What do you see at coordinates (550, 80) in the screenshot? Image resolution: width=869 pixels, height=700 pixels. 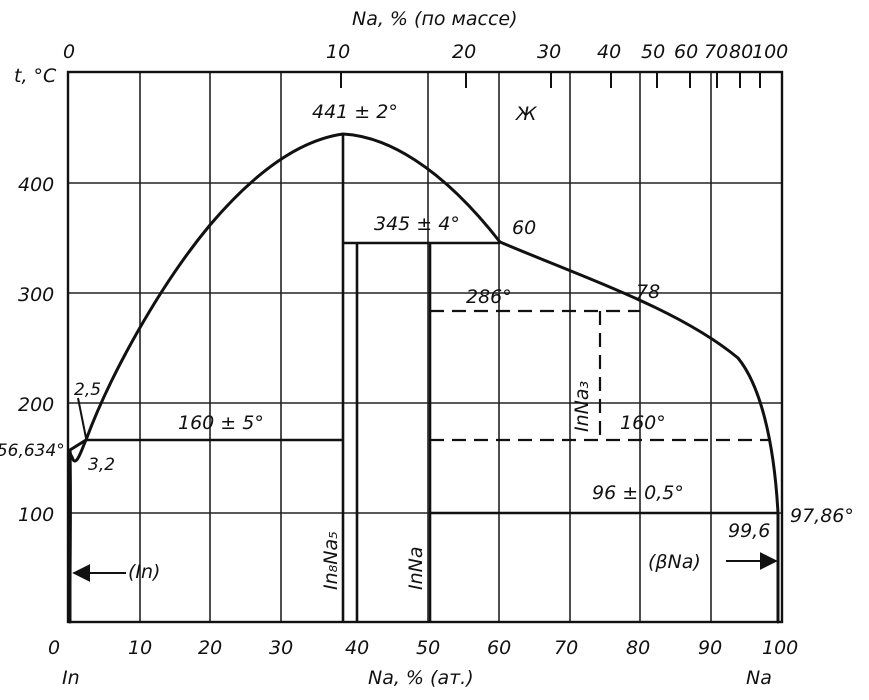 I see `top-tick-marks` at bounding box center [550, 80].